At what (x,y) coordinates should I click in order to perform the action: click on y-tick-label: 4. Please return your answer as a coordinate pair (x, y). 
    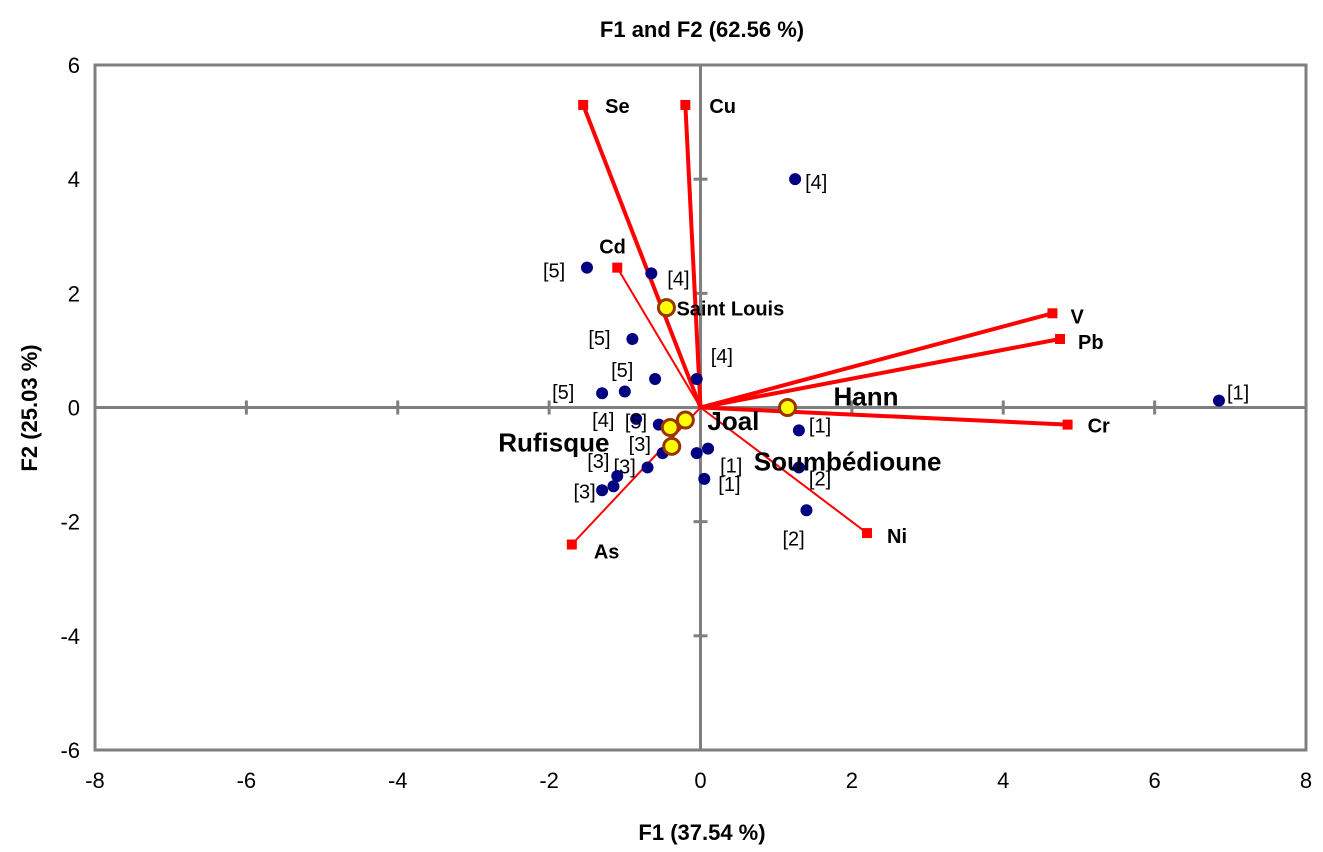
    Looking at the image, I should click on (74, 179).